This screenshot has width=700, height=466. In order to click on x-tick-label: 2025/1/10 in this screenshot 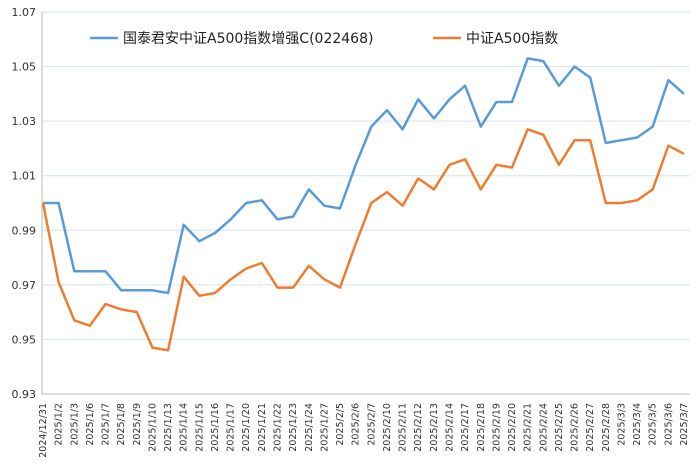, I will do `click(152, 427)`.